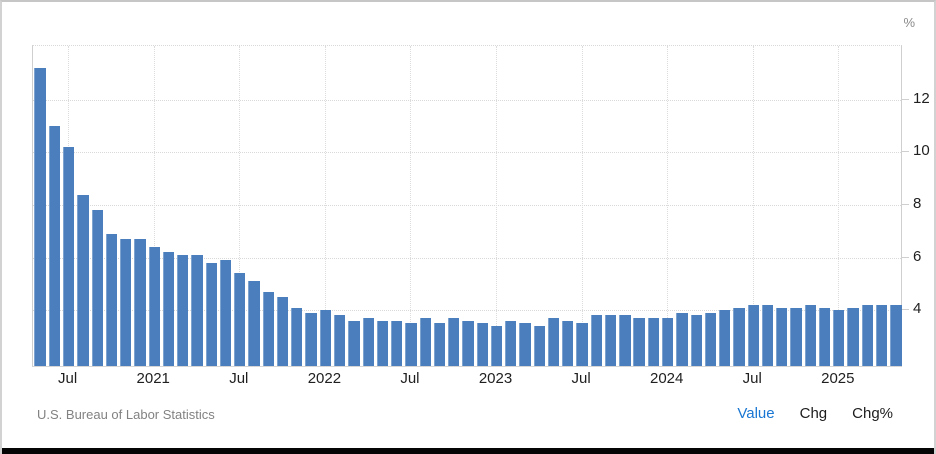 Image resolution: width=936 pixels, height=454 pixels. Describe the element at coordinates (495, 378) in the screenshot. I see `x-axis-tick-label: 2023` at that location.